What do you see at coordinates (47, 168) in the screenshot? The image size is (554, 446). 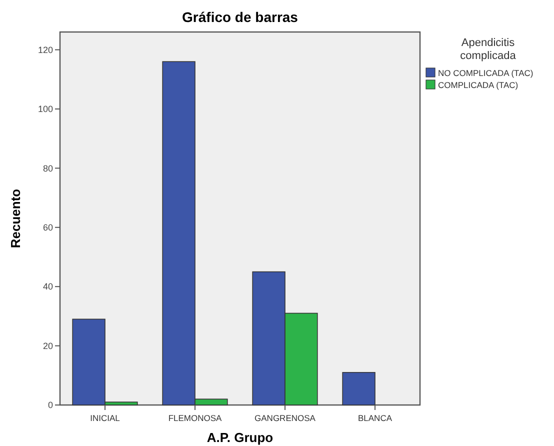 I see `y-tick-label: 80` at bounding box center [47, 168].